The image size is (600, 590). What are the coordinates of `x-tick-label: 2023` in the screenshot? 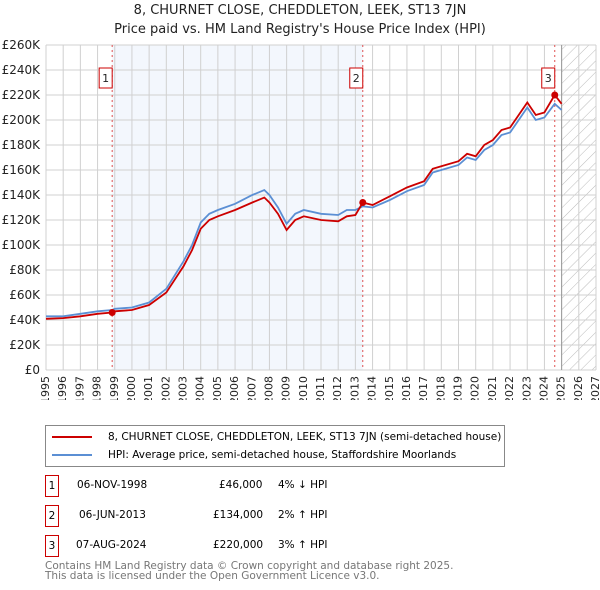 It's located at (526, 388).